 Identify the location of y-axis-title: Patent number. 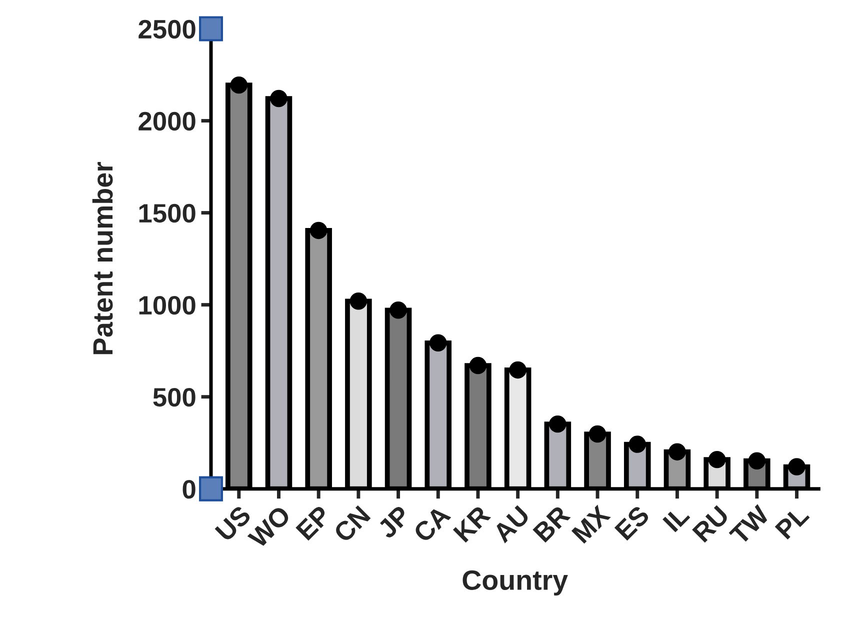
(102, 258).